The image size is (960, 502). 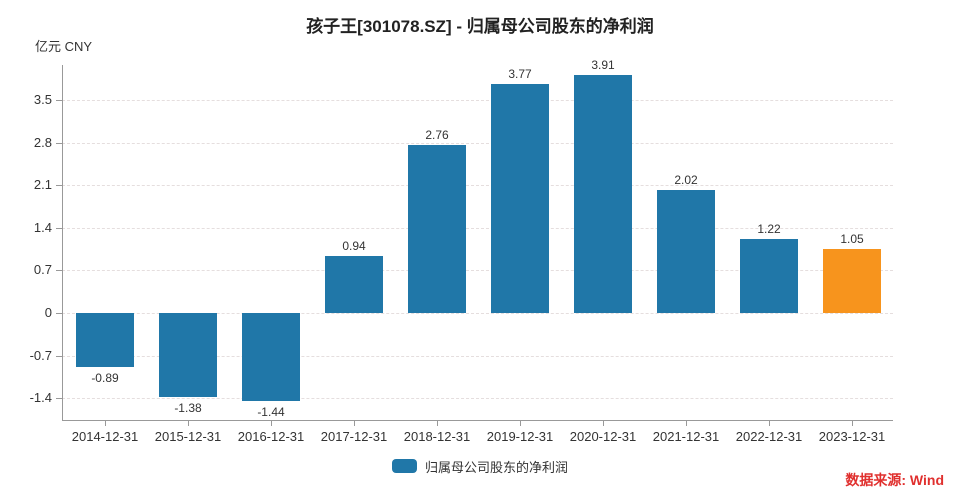 I want to click on x-tick-label: 2018-12-31, so click(x=437, y=436).